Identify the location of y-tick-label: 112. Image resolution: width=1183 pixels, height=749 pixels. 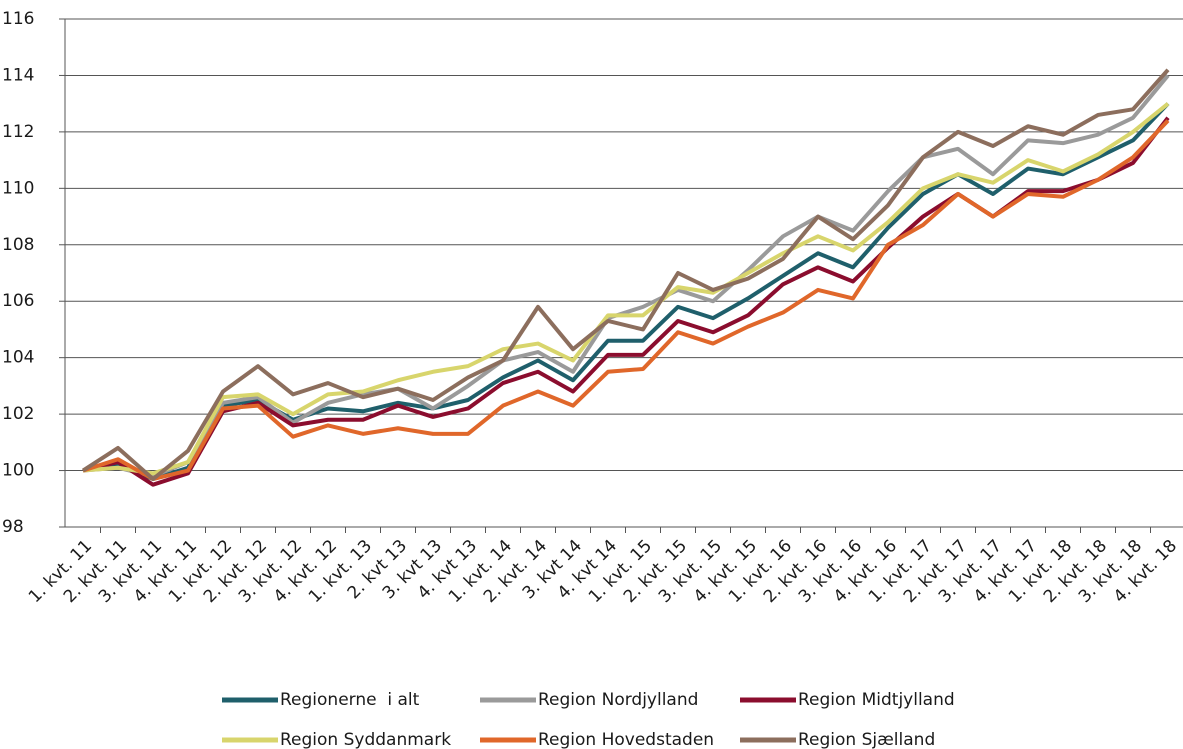
(18, 132).